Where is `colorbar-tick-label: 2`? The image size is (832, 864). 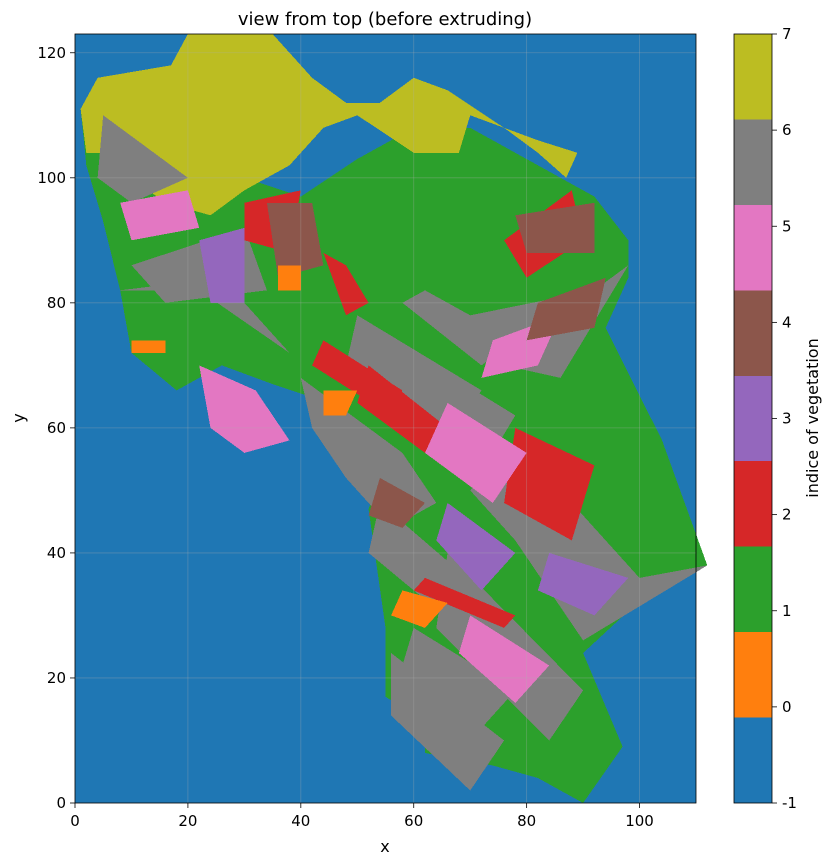 colorbar-tick-label: 2 is located at coordinates (787, 515).